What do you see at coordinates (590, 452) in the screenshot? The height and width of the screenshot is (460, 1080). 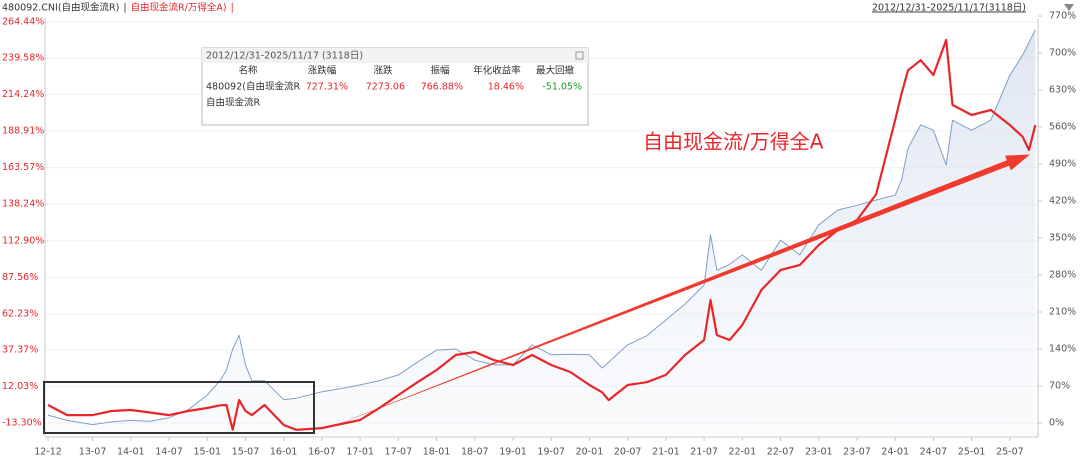 I see `x-tick-label: 20-01` at bounding box center [590, 452].